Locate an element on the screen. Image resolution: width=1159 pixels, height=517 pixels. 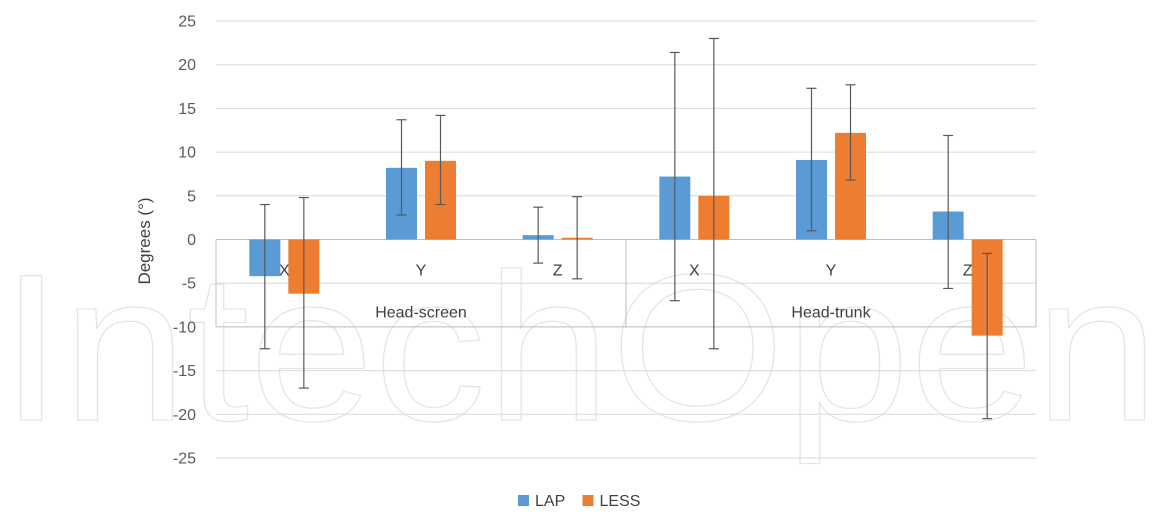
group-label: Head-trunk is located at coordinates (831, 313).